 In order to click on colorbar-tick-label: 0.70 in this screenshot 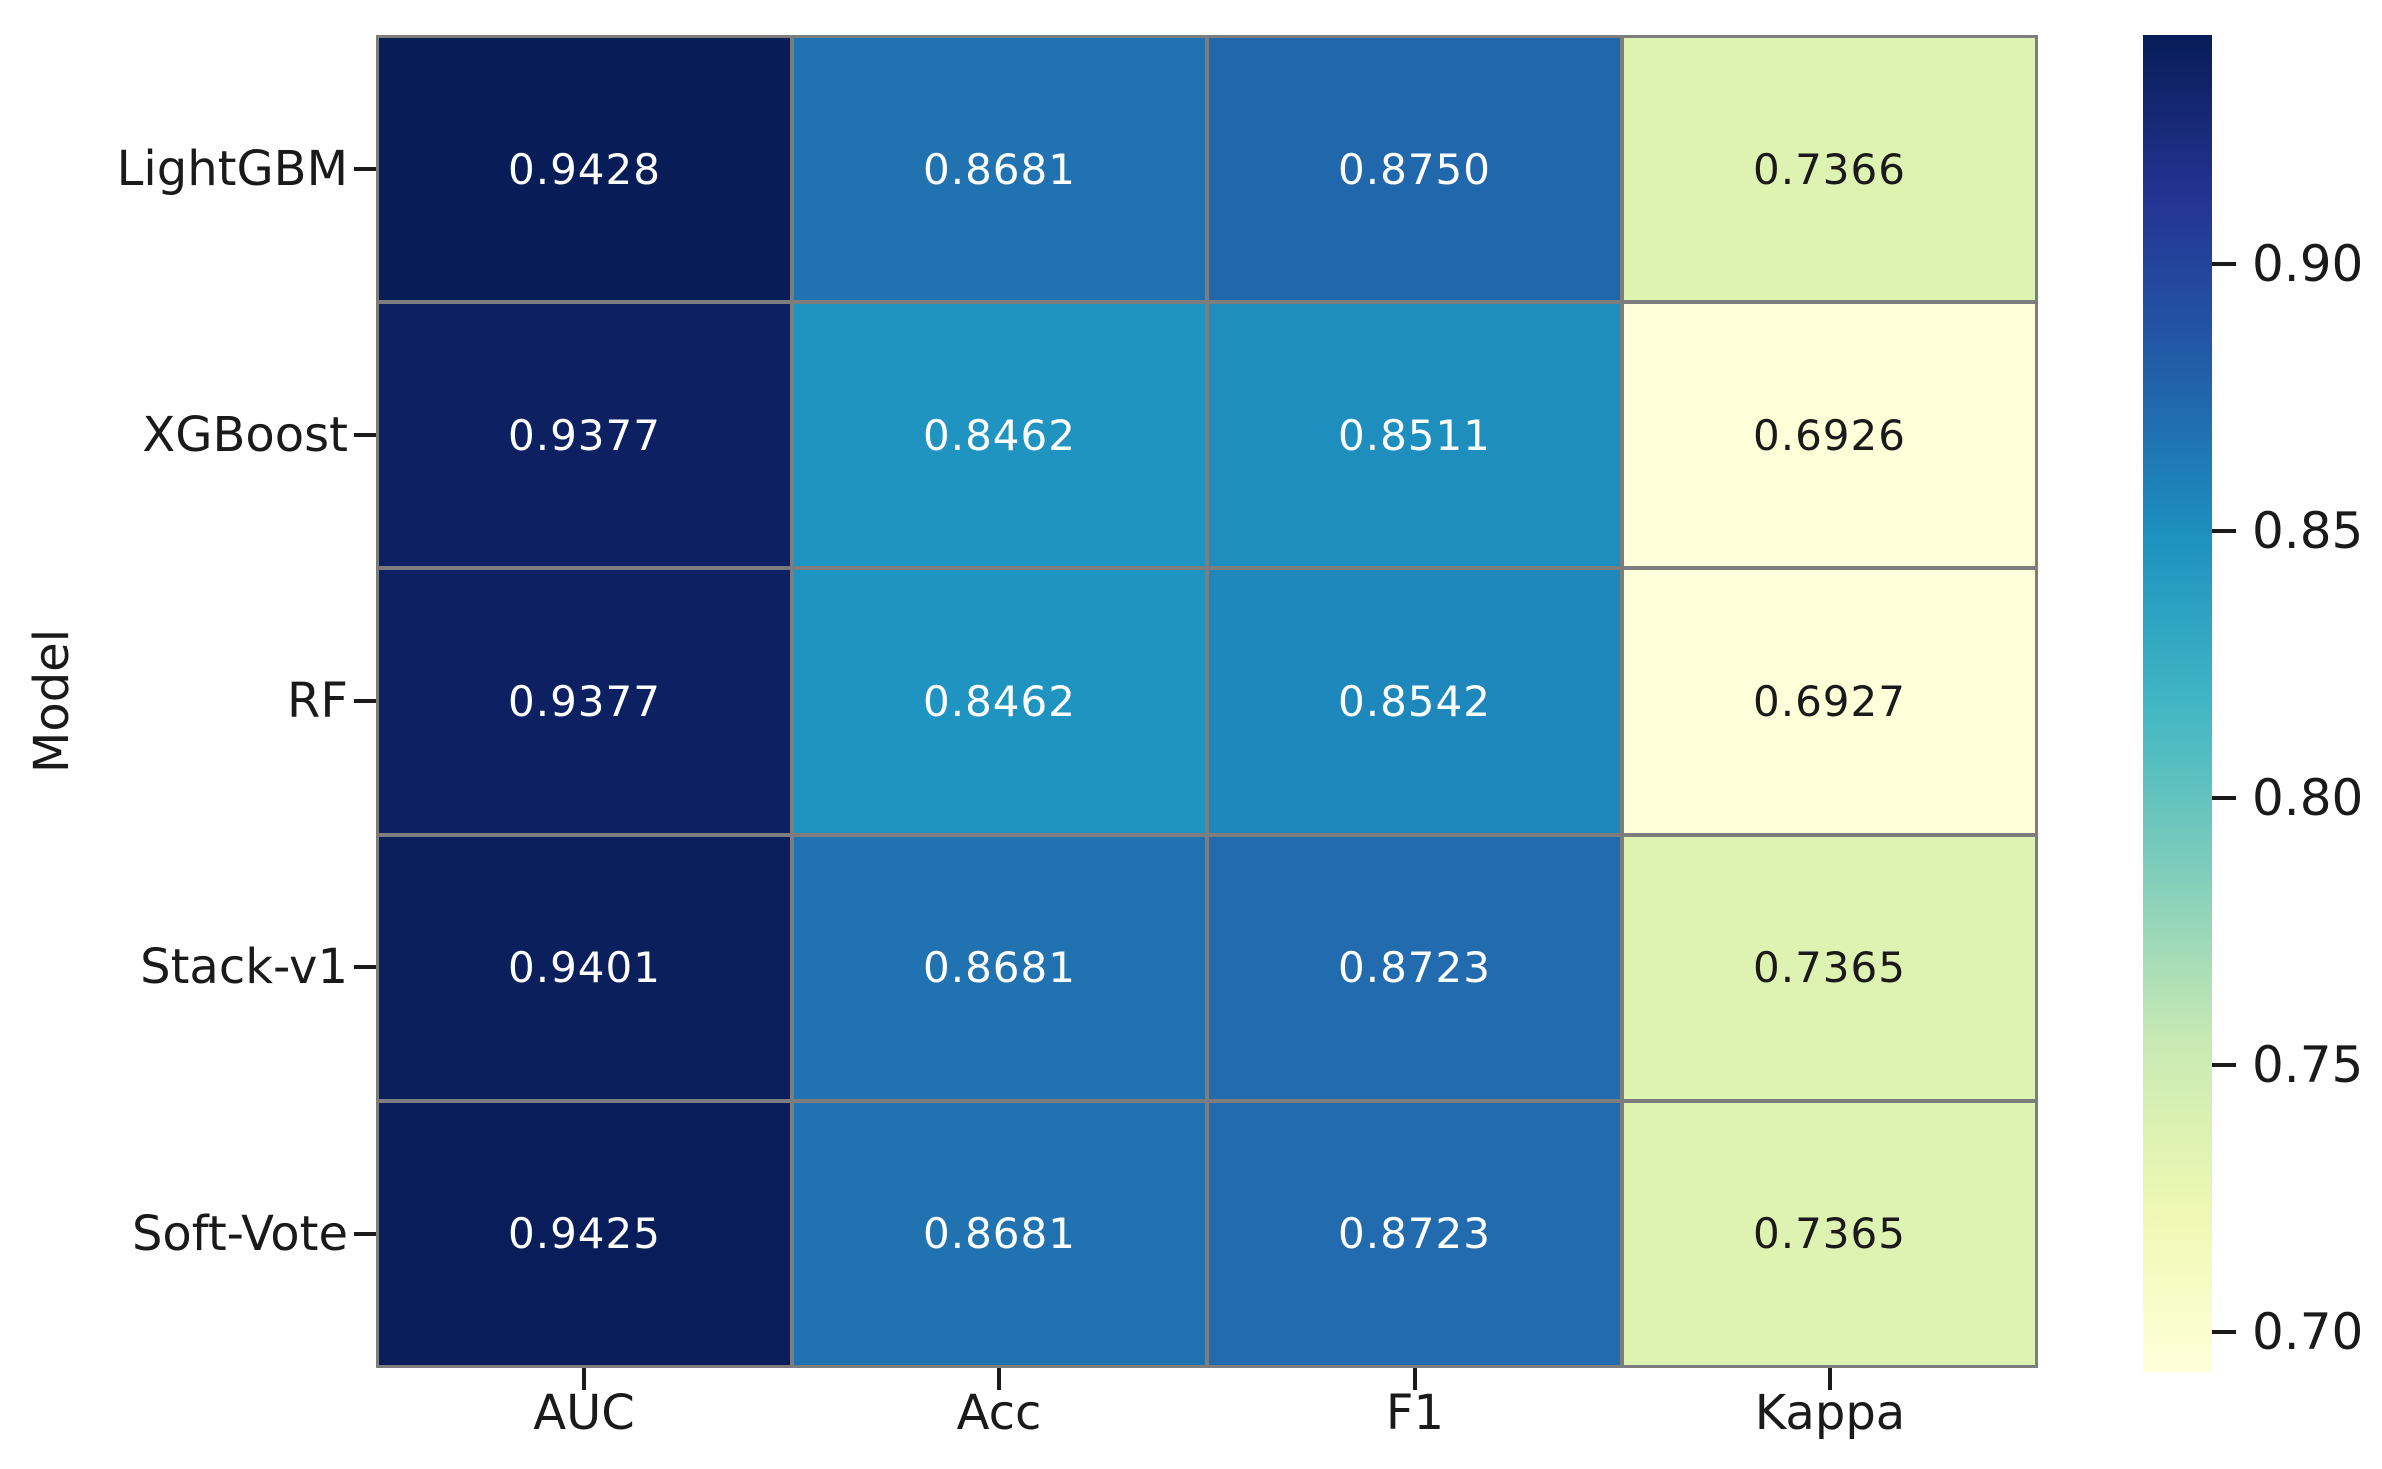, I will do `click(2308, 1332)`.